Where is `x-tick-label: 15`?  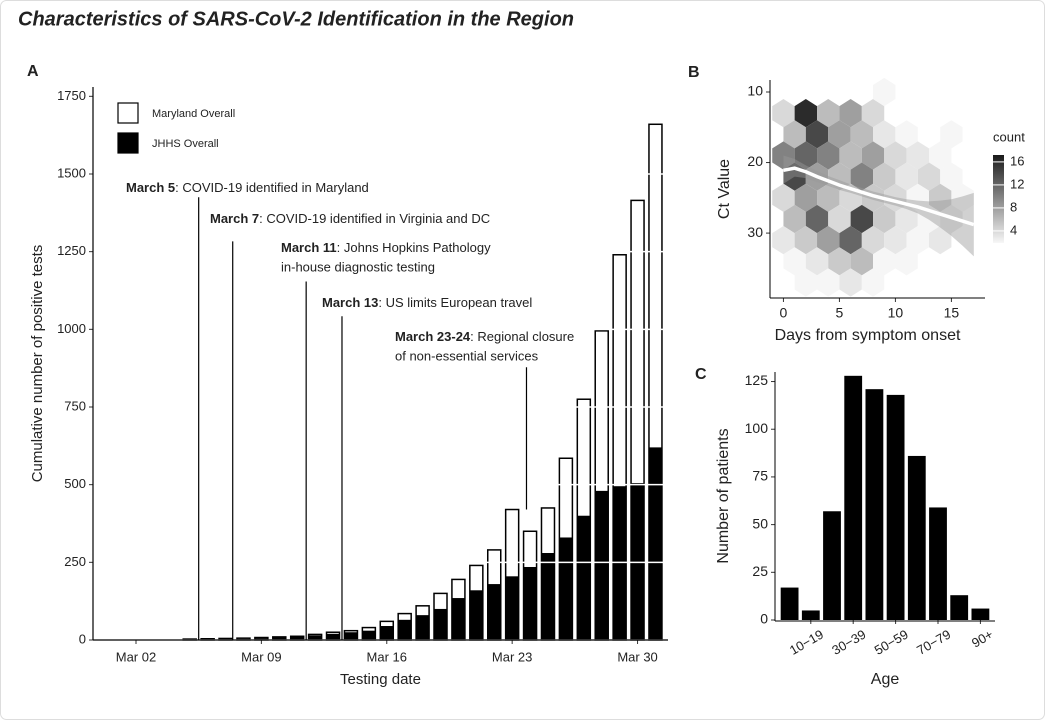
x-tick-label: 15 is located at coordinates (952, 313).